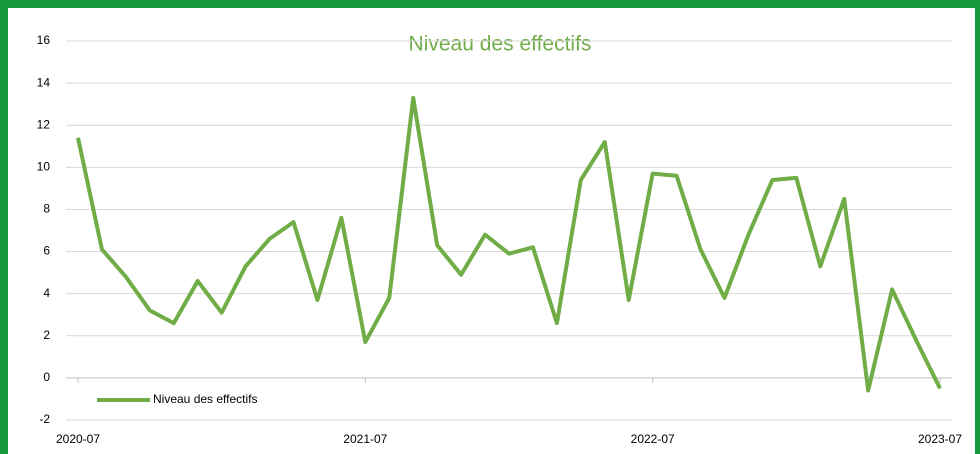  What do you see at coordinates (500, 44) in the screenshot?
I see `chart-title: Niveau des effectifs` at bounding box center [500, 44].